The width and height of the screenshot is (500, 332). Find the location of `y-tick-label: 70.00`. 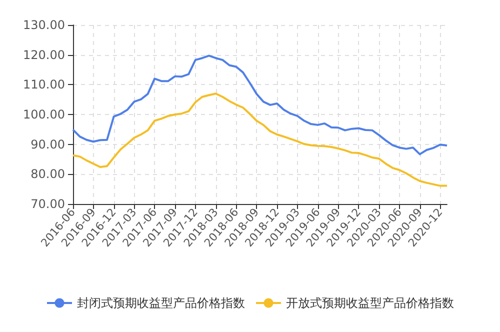

y-tick-label: 70.00 is located at coordinates (47, 204).